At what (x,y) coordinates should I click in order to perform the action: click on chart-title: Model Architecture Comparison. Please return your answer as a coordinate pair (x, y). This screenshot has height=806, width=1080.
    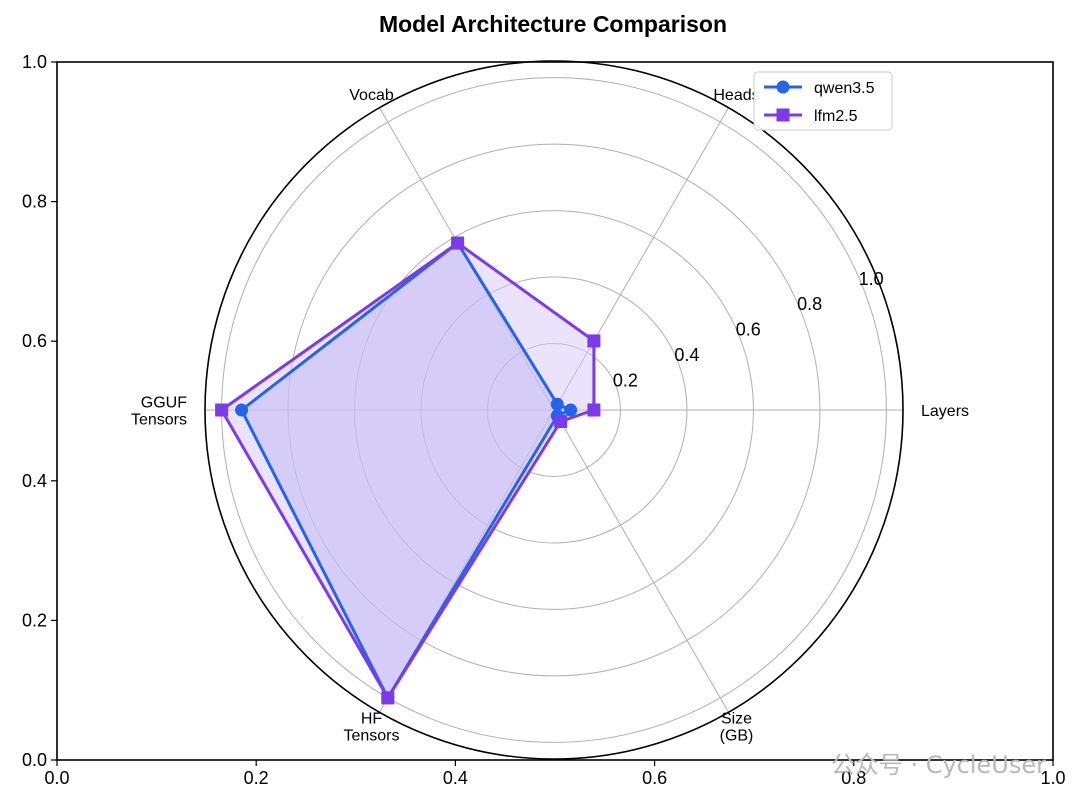
    Looking at the image, I should click on (553, 24).